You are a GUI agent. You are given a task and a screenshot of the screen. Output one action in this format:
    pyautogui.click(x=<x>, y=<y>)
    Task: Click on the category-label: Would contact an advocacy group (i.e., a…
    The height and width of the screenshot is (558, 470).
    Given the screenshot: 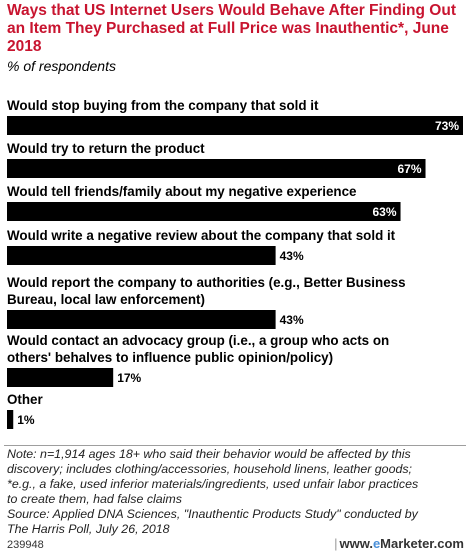 What is the action you would take?
    pyautogui.click(x=198, y=340)
    